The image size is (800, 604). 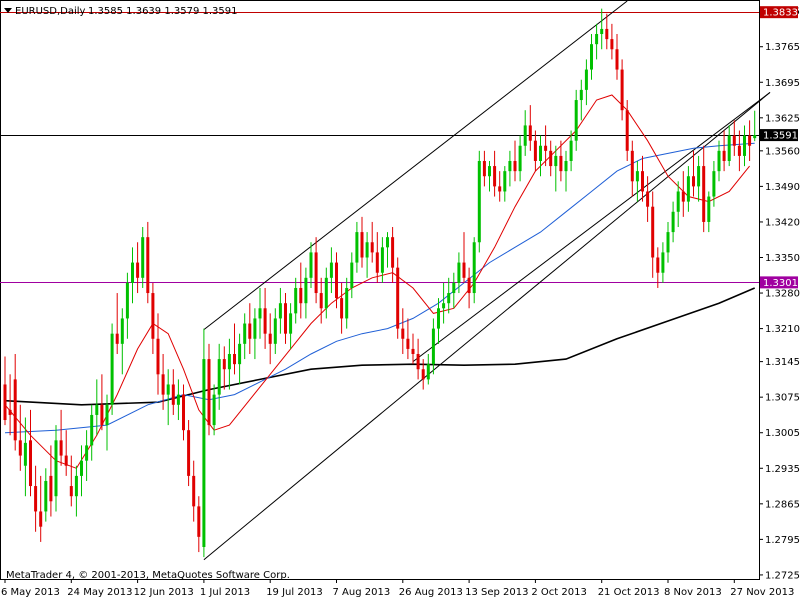 What do you see at coordinates (496, 592) in the screenshot?
I see `x-tick-label: 13 Sep 2013` at bounding box center [496, 592].